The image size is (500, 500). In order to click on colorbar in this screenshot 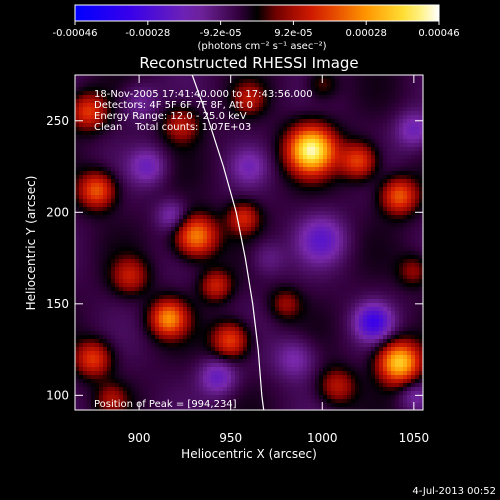, I will do `click(257, 13)`.